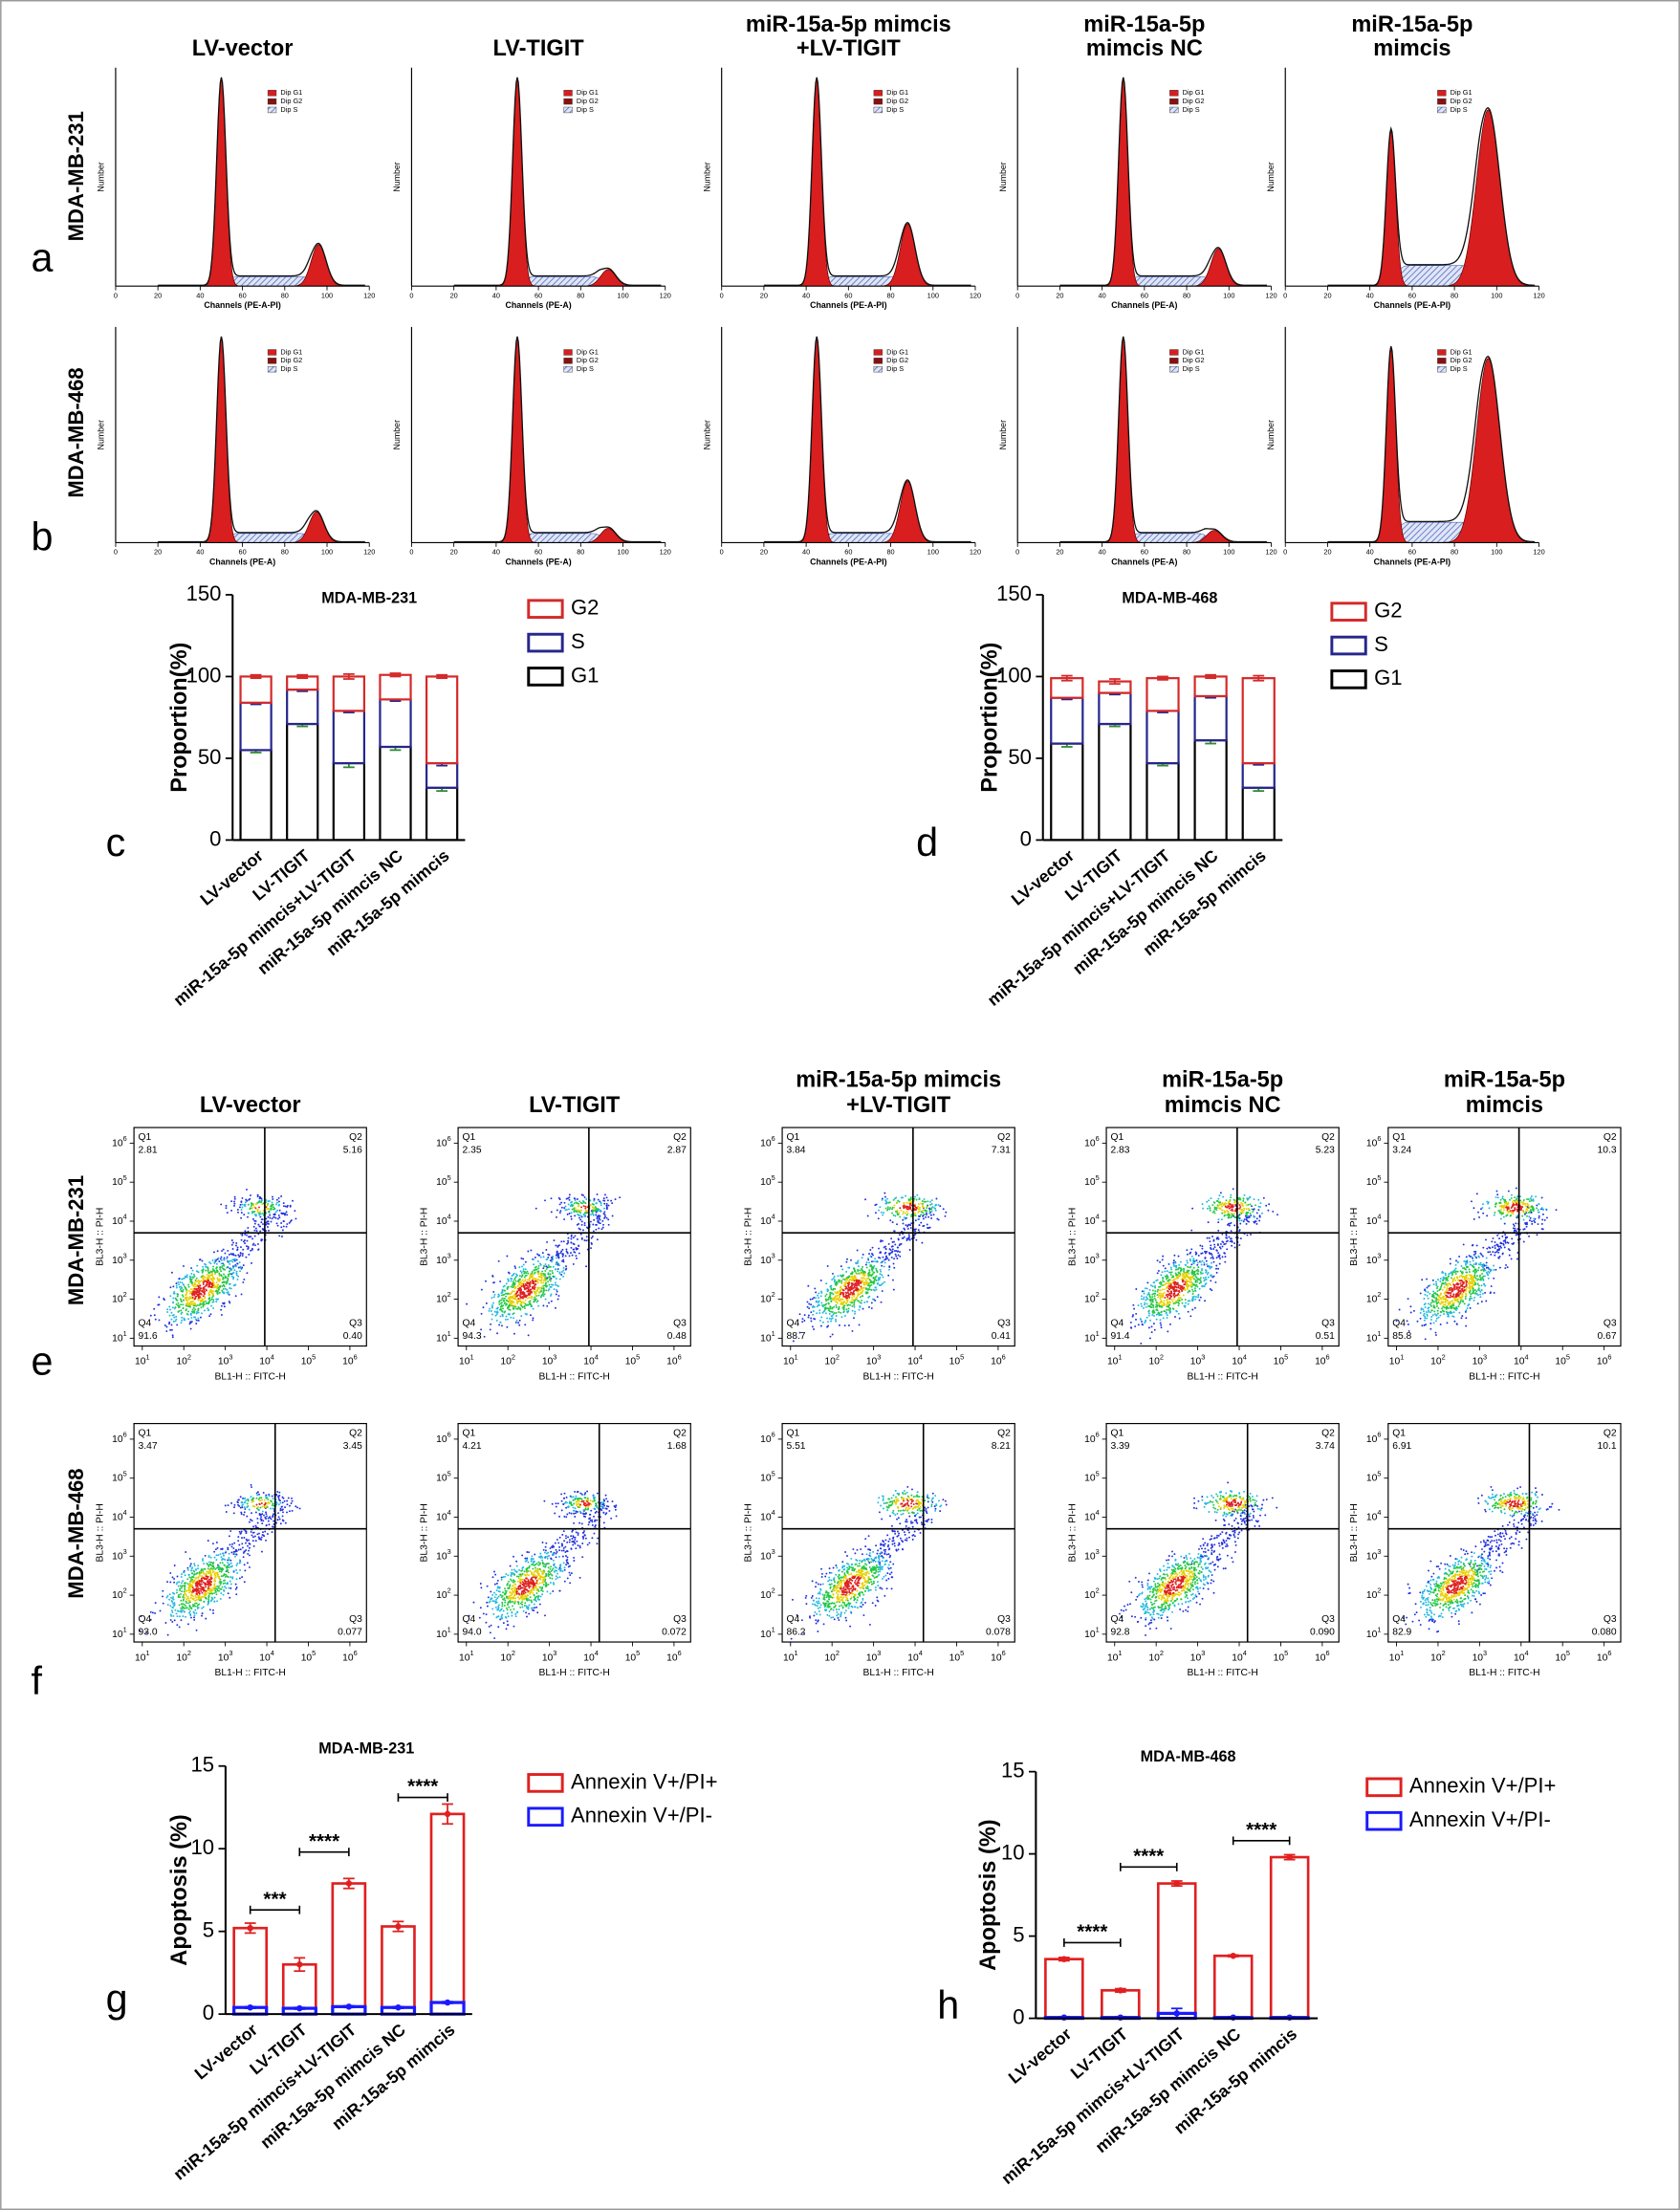 This screenshot has height=2210, width=1680. I want to click on x-tick-label: 100, so click(933, 295).